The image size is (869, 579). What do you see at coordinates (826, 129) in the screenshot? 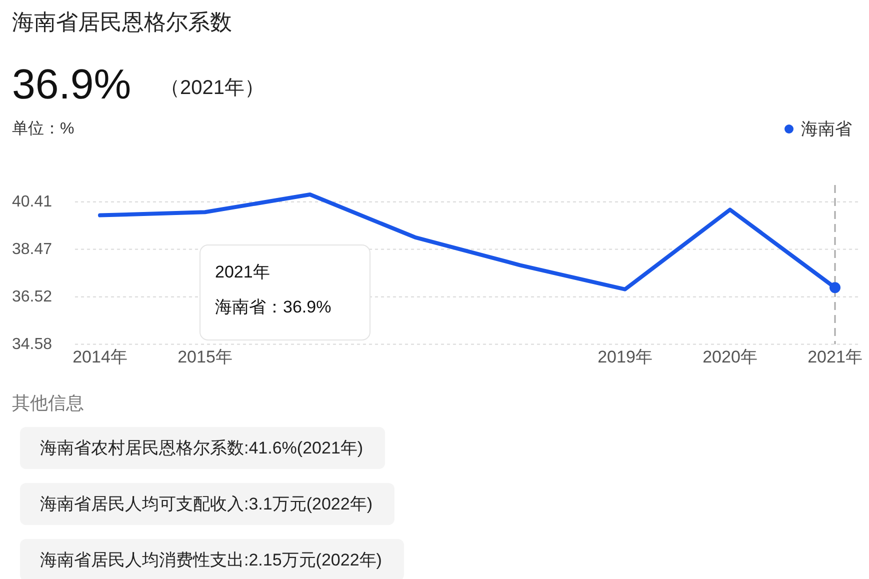
I see `legend-label: 海南省` at bounding box center [826, 129].